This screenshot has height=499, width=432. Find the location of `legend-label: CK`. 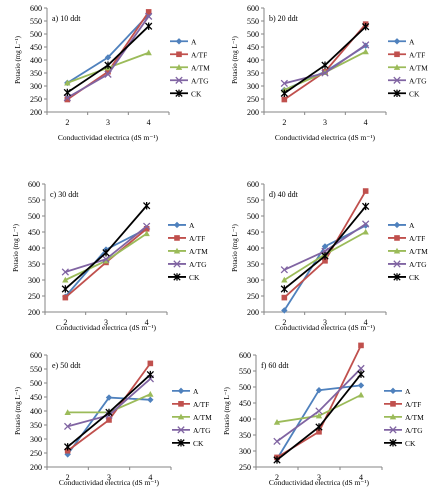

legend-label: CK is located at coordinates (410, 443).